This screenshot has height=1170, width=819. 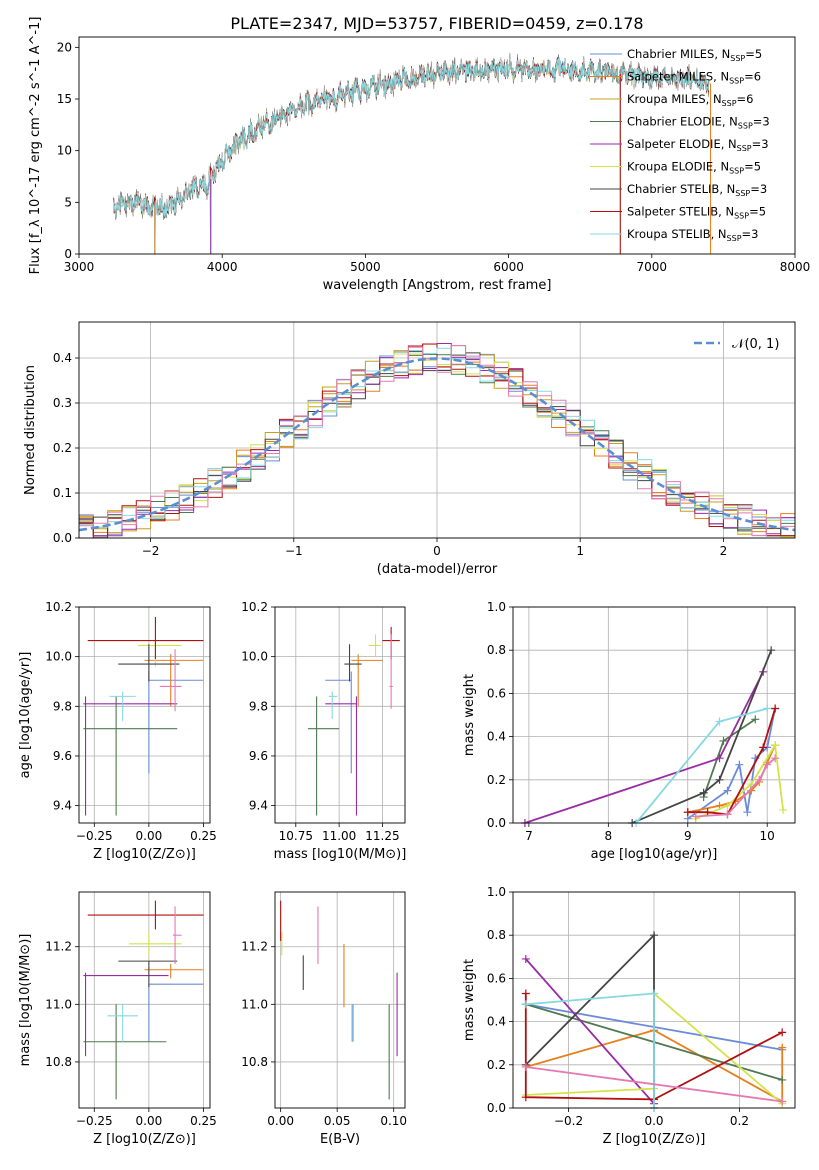 I want to click on x-tick-label: −0.2, so click(x=568, y=1121).